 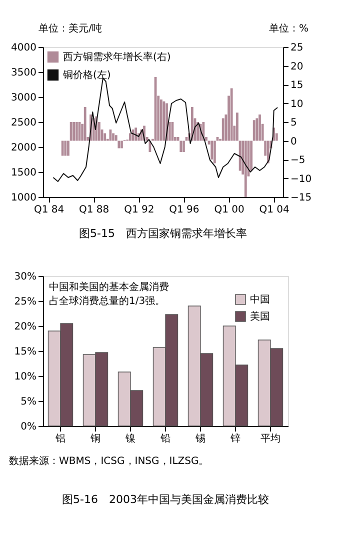 What do you see at coordinates (109, 294) in the screenshot?
I see `annotation: 中国和美国的基本金属消费占全球消费总量的1/3强。` at bounding box center [109, 294].